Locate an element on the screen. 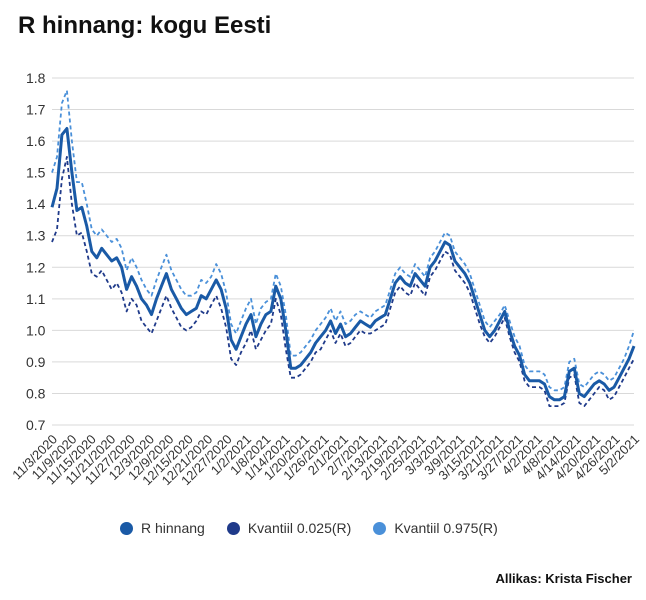  page-title: R hinnang: kogu Eesti is located at coordinates (145, 25).